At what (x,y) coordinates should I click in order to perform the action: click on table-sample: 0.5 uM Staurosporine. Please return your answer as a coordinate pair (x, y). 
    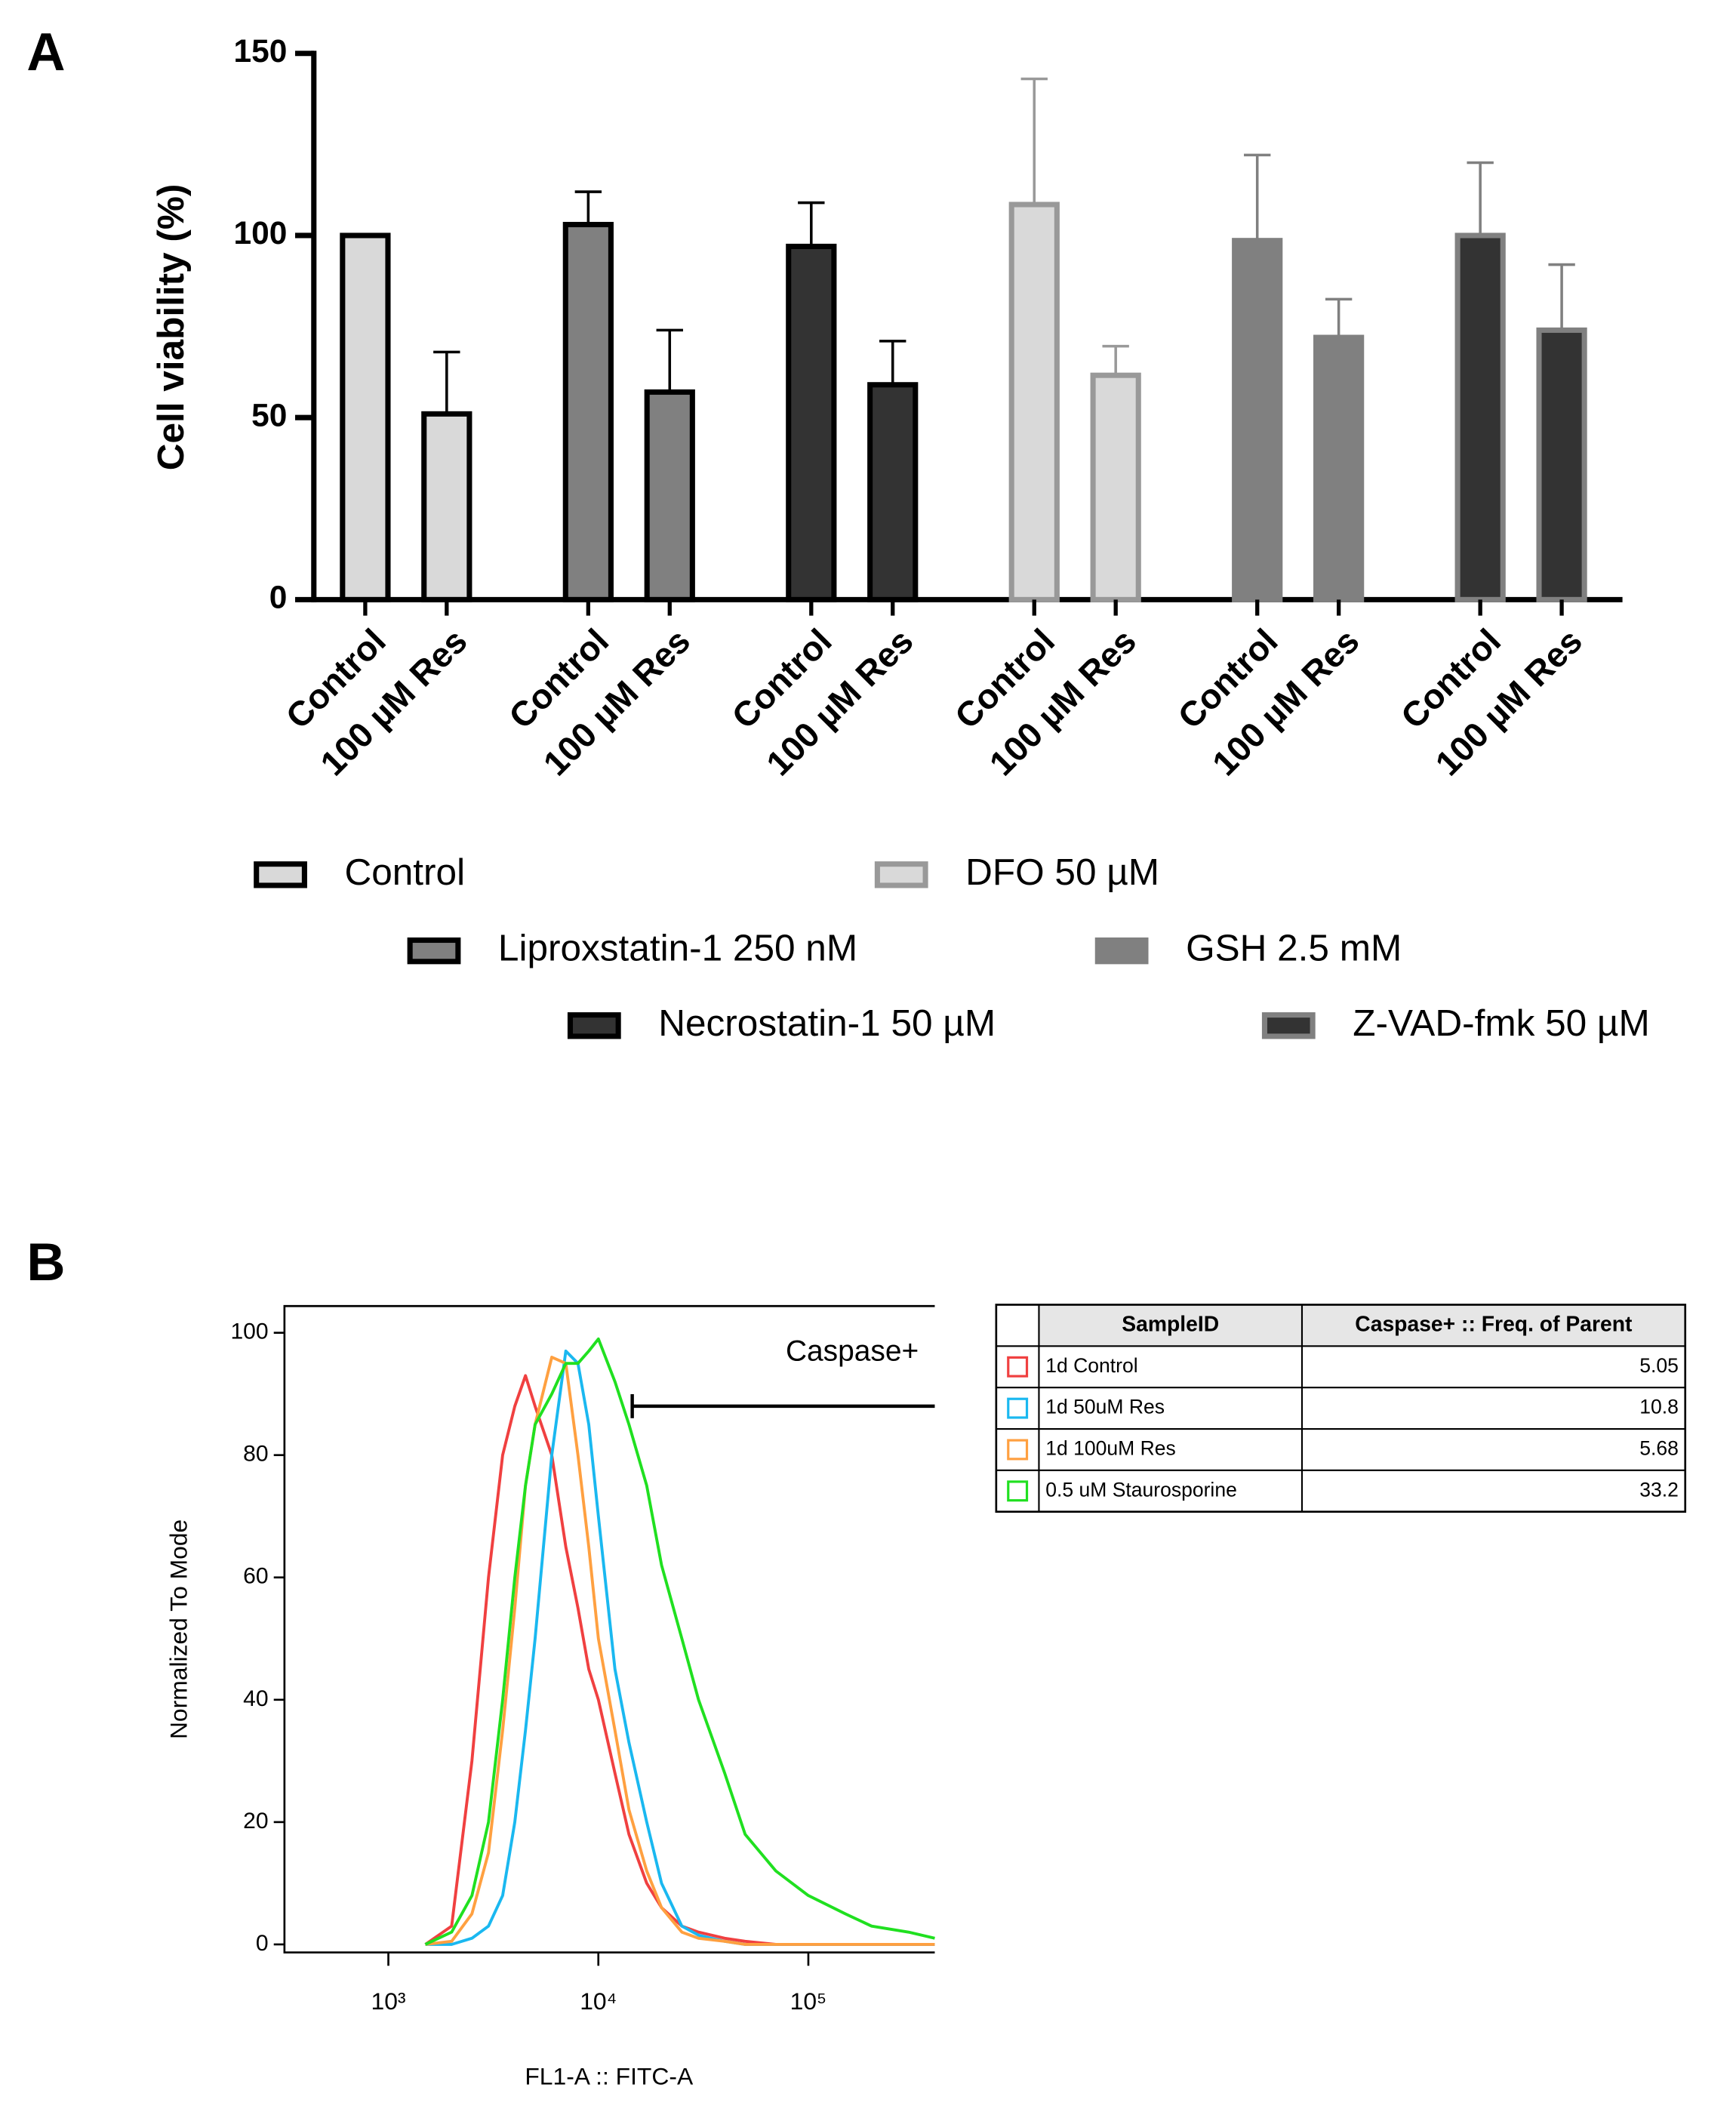
    Looking at the image, I should click on (1141, 1489).